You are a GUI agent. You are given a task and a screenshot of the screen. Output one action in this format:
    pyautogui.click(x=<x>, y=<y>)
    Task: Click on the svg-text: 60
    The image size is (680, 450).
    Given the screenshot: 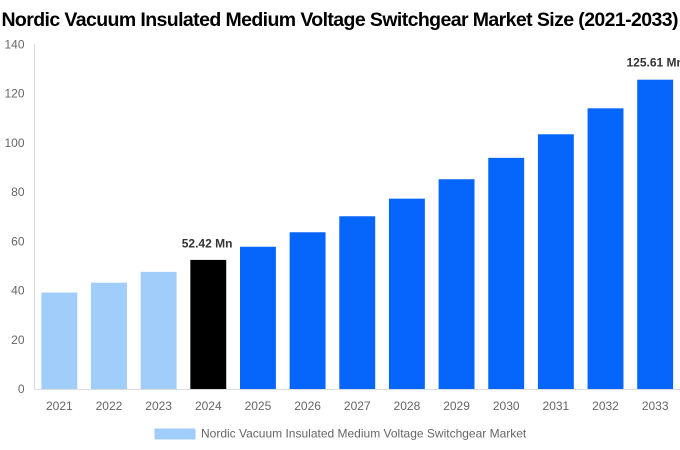 What is the action you would take?
    pyautogui.click(x=18, y=241)
    